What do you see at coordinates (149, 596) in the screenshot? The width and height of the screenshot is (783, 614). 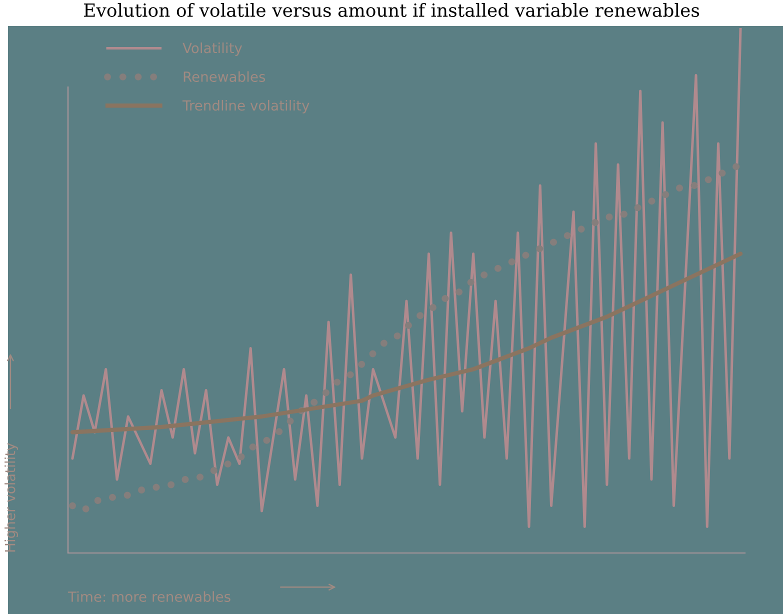 I see `x-axis-title: Time: more renewables` at bounding box center [149, 596].